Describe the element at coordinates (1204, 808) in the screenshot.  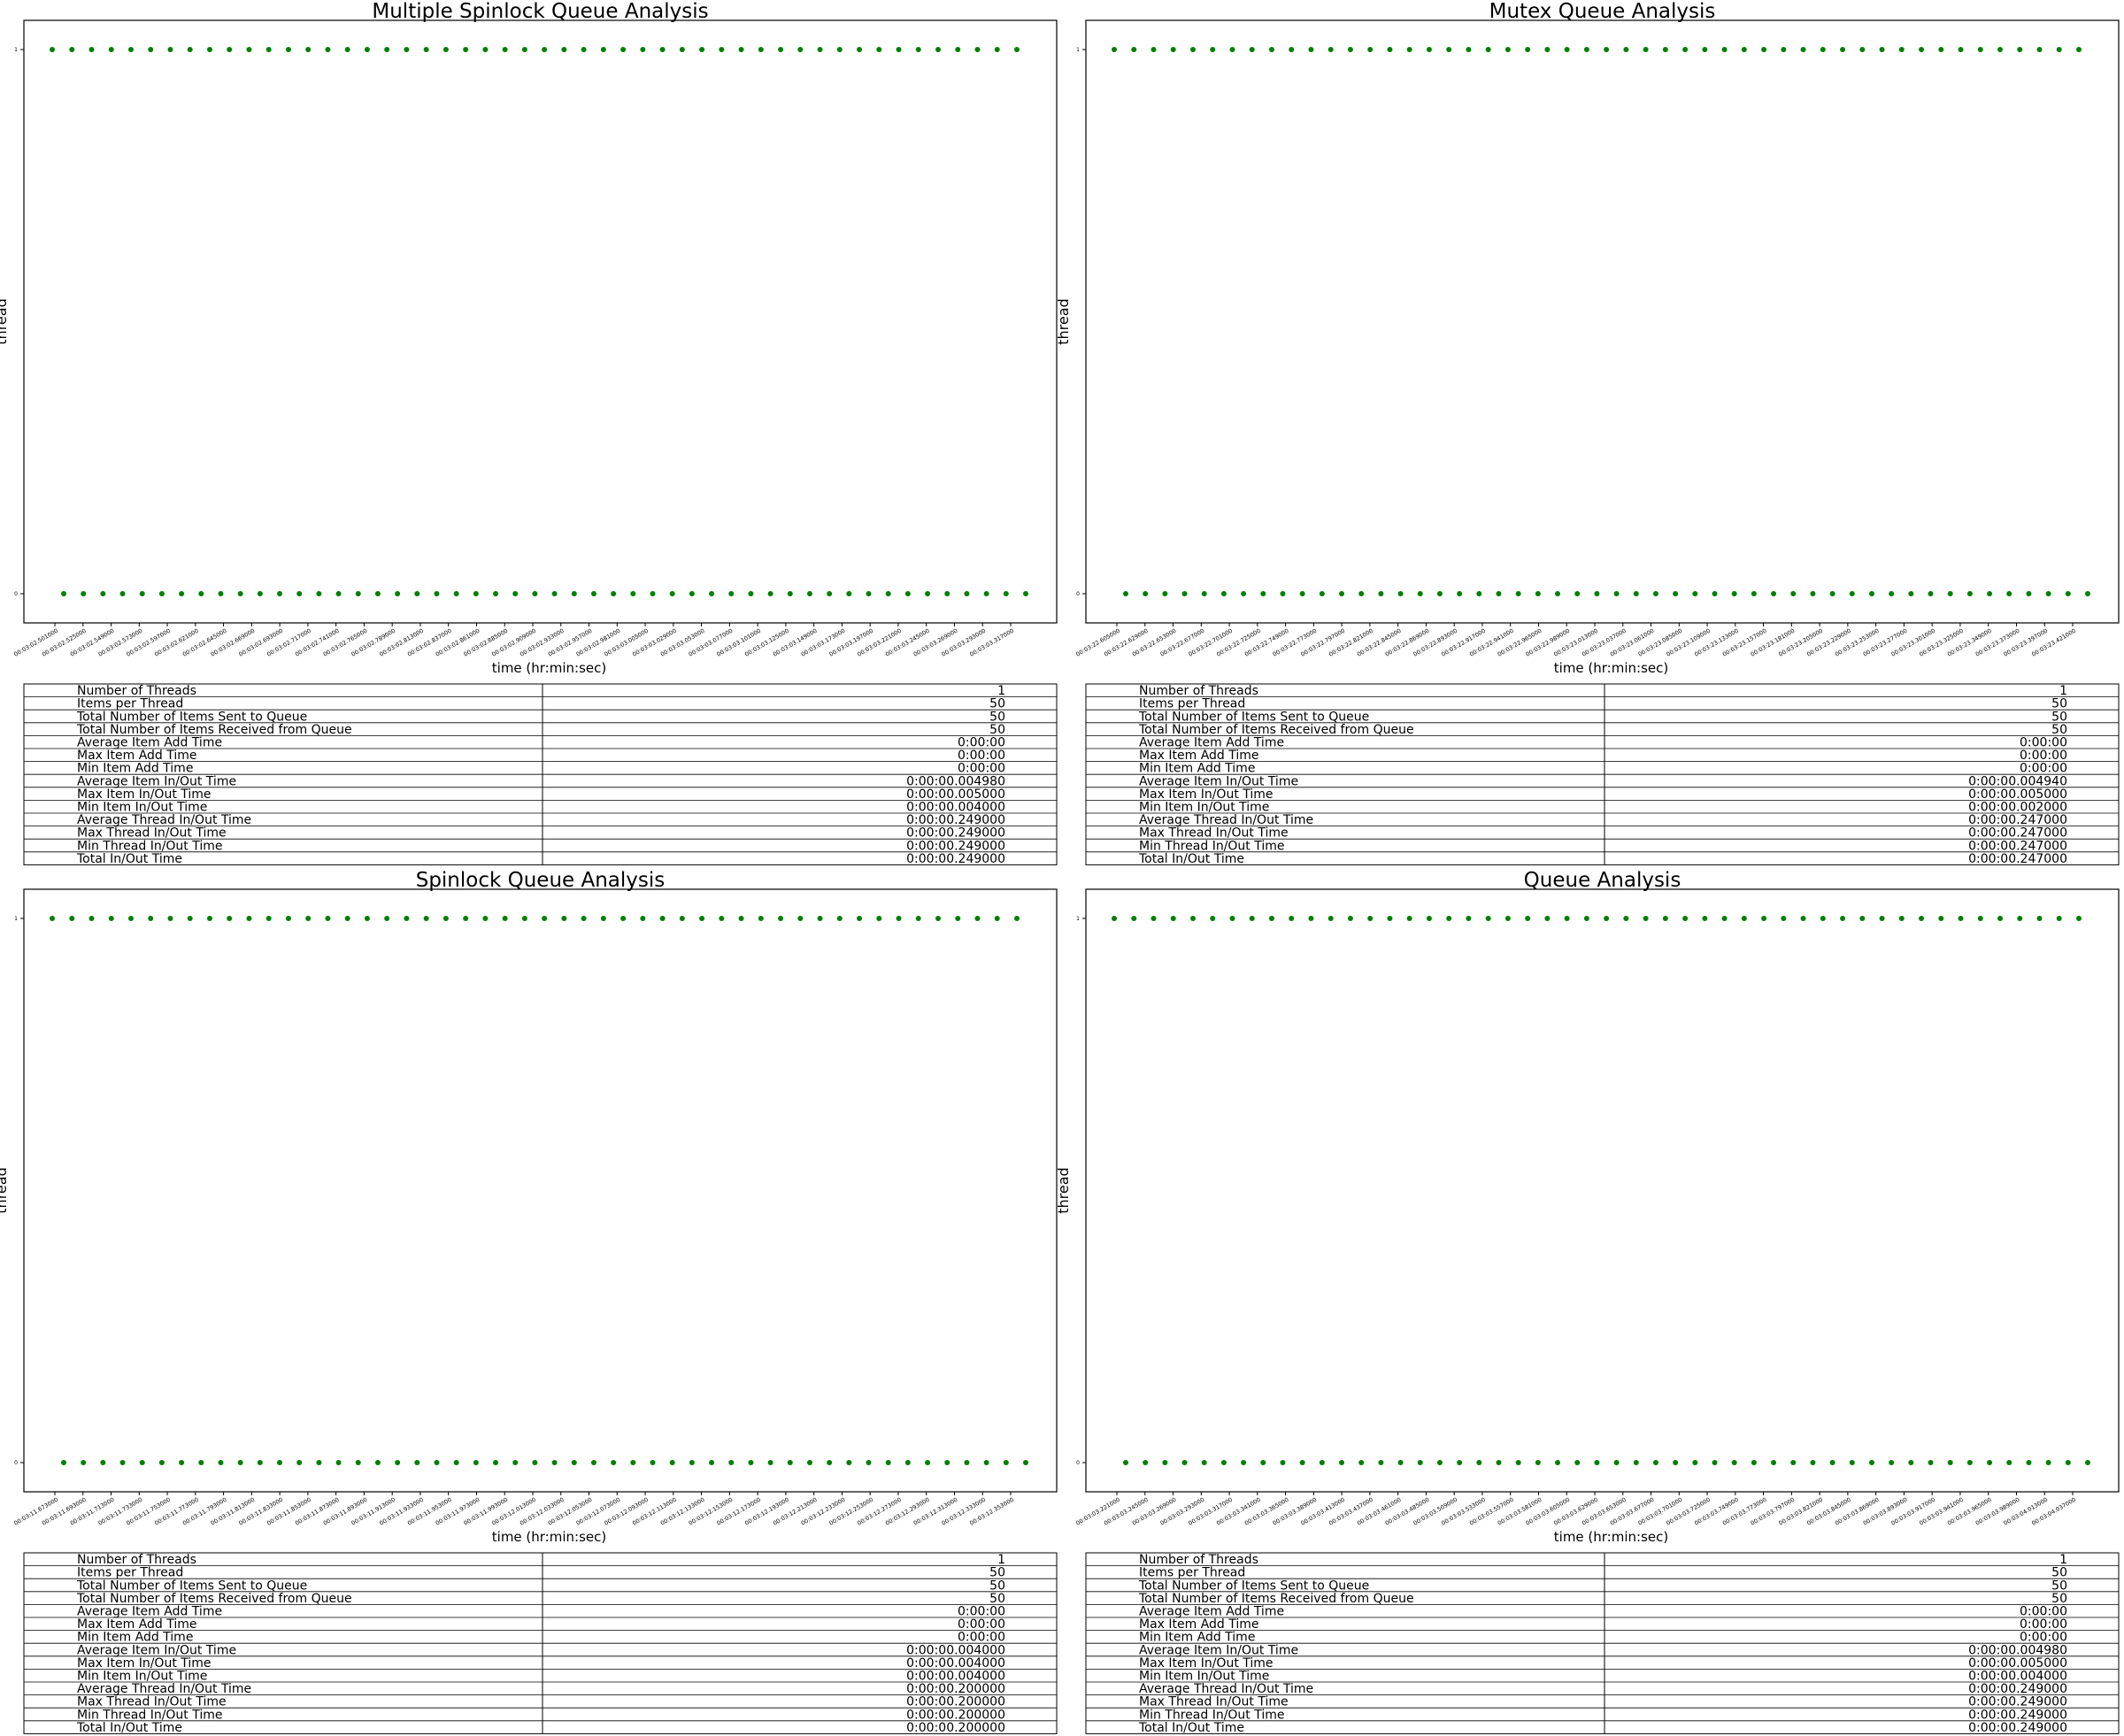
I see `table-row-label: Min Item In/Out Time` at that location.